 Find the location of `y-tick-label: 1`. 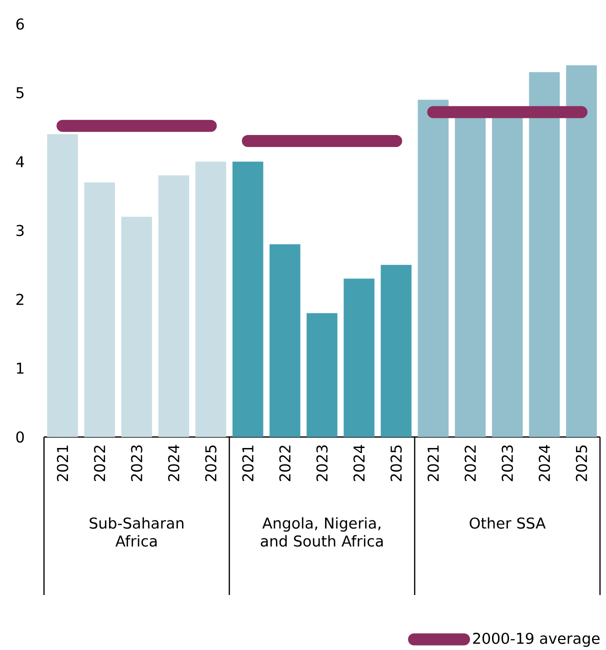

y-tick-label: 1 is located at coordinates (20, 368).